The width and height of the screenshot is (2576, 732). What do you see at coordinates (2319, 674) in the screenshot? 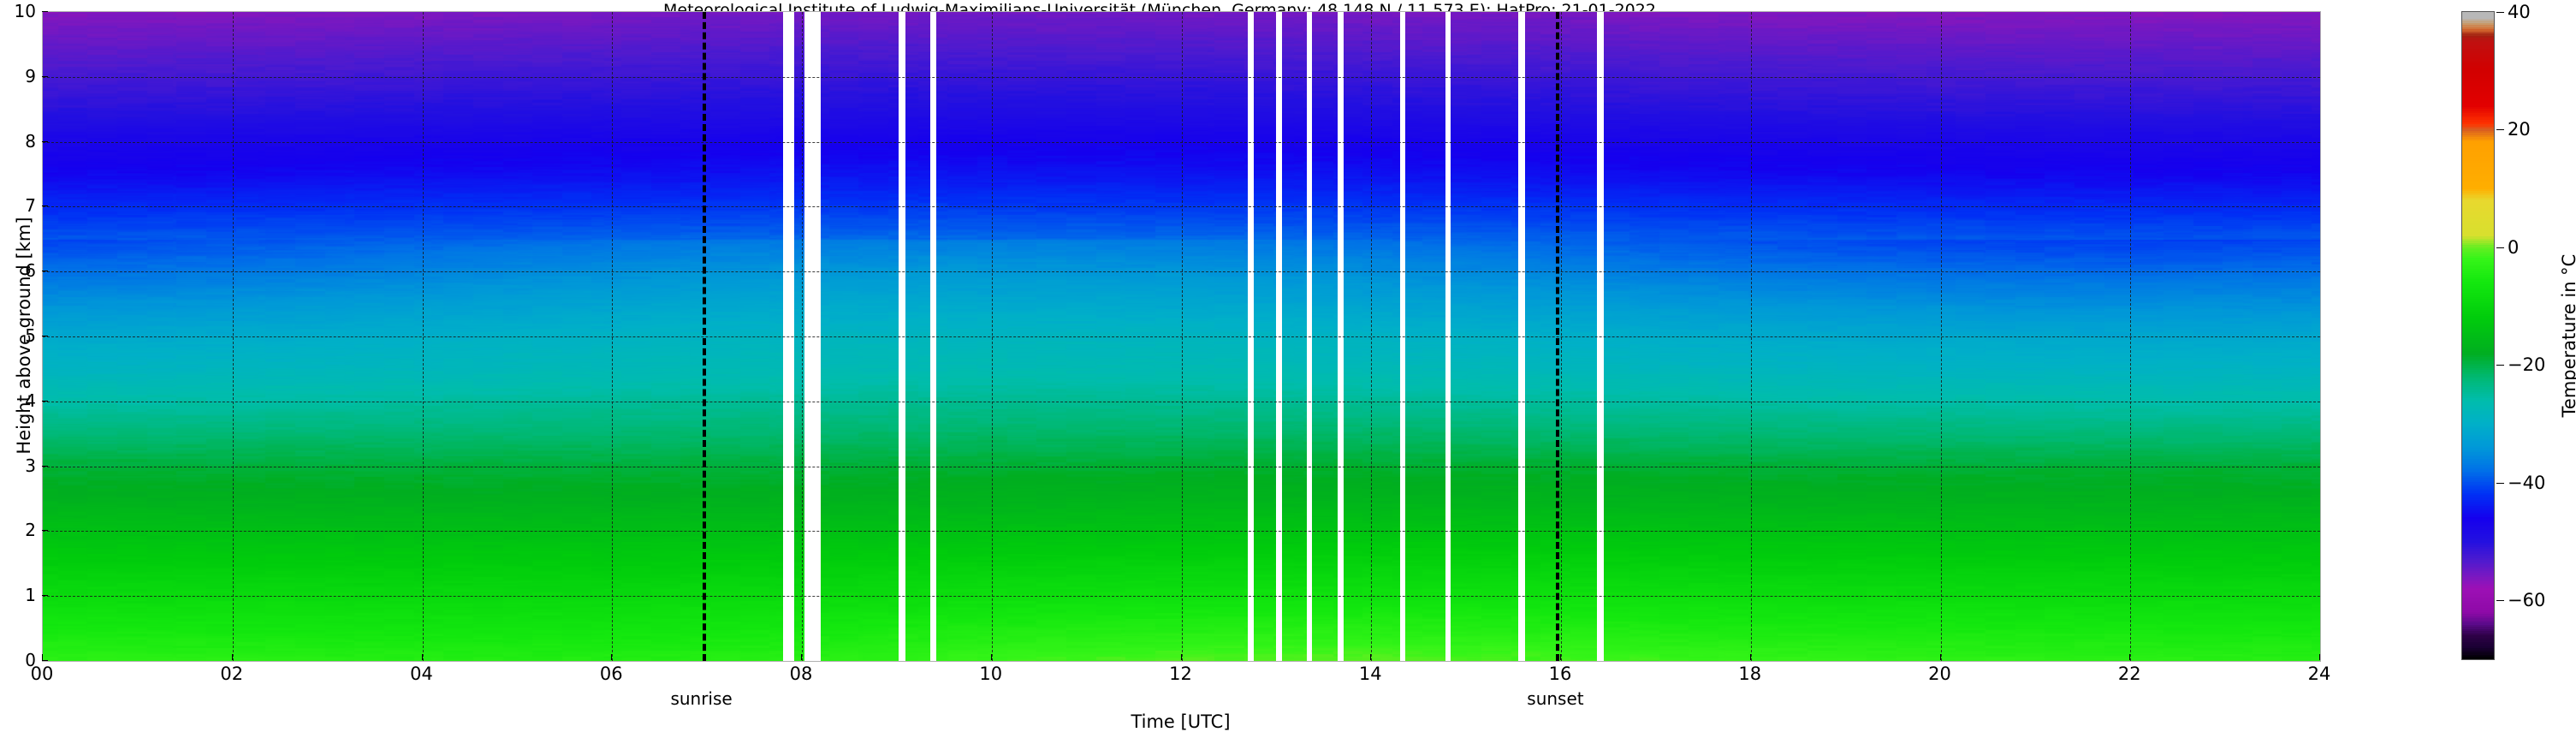
I see `x-tick-label: 24` at bounding box center [2319, 674].